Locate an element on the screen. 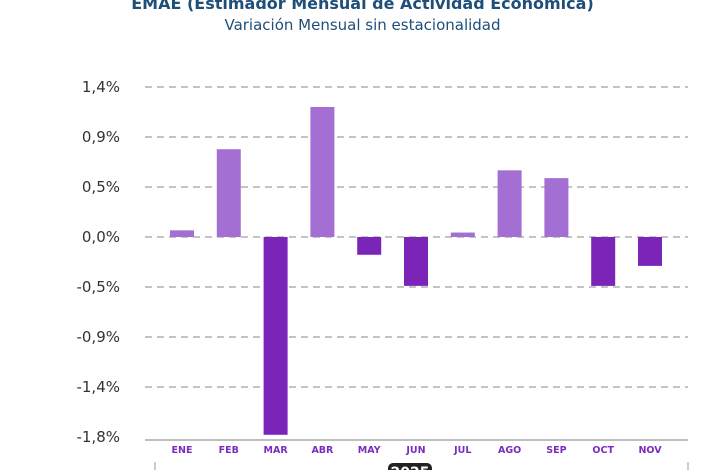 The height and width of the screenshot is (470, 725). x-tick-label: JUN is located at coordinates (415, 450).